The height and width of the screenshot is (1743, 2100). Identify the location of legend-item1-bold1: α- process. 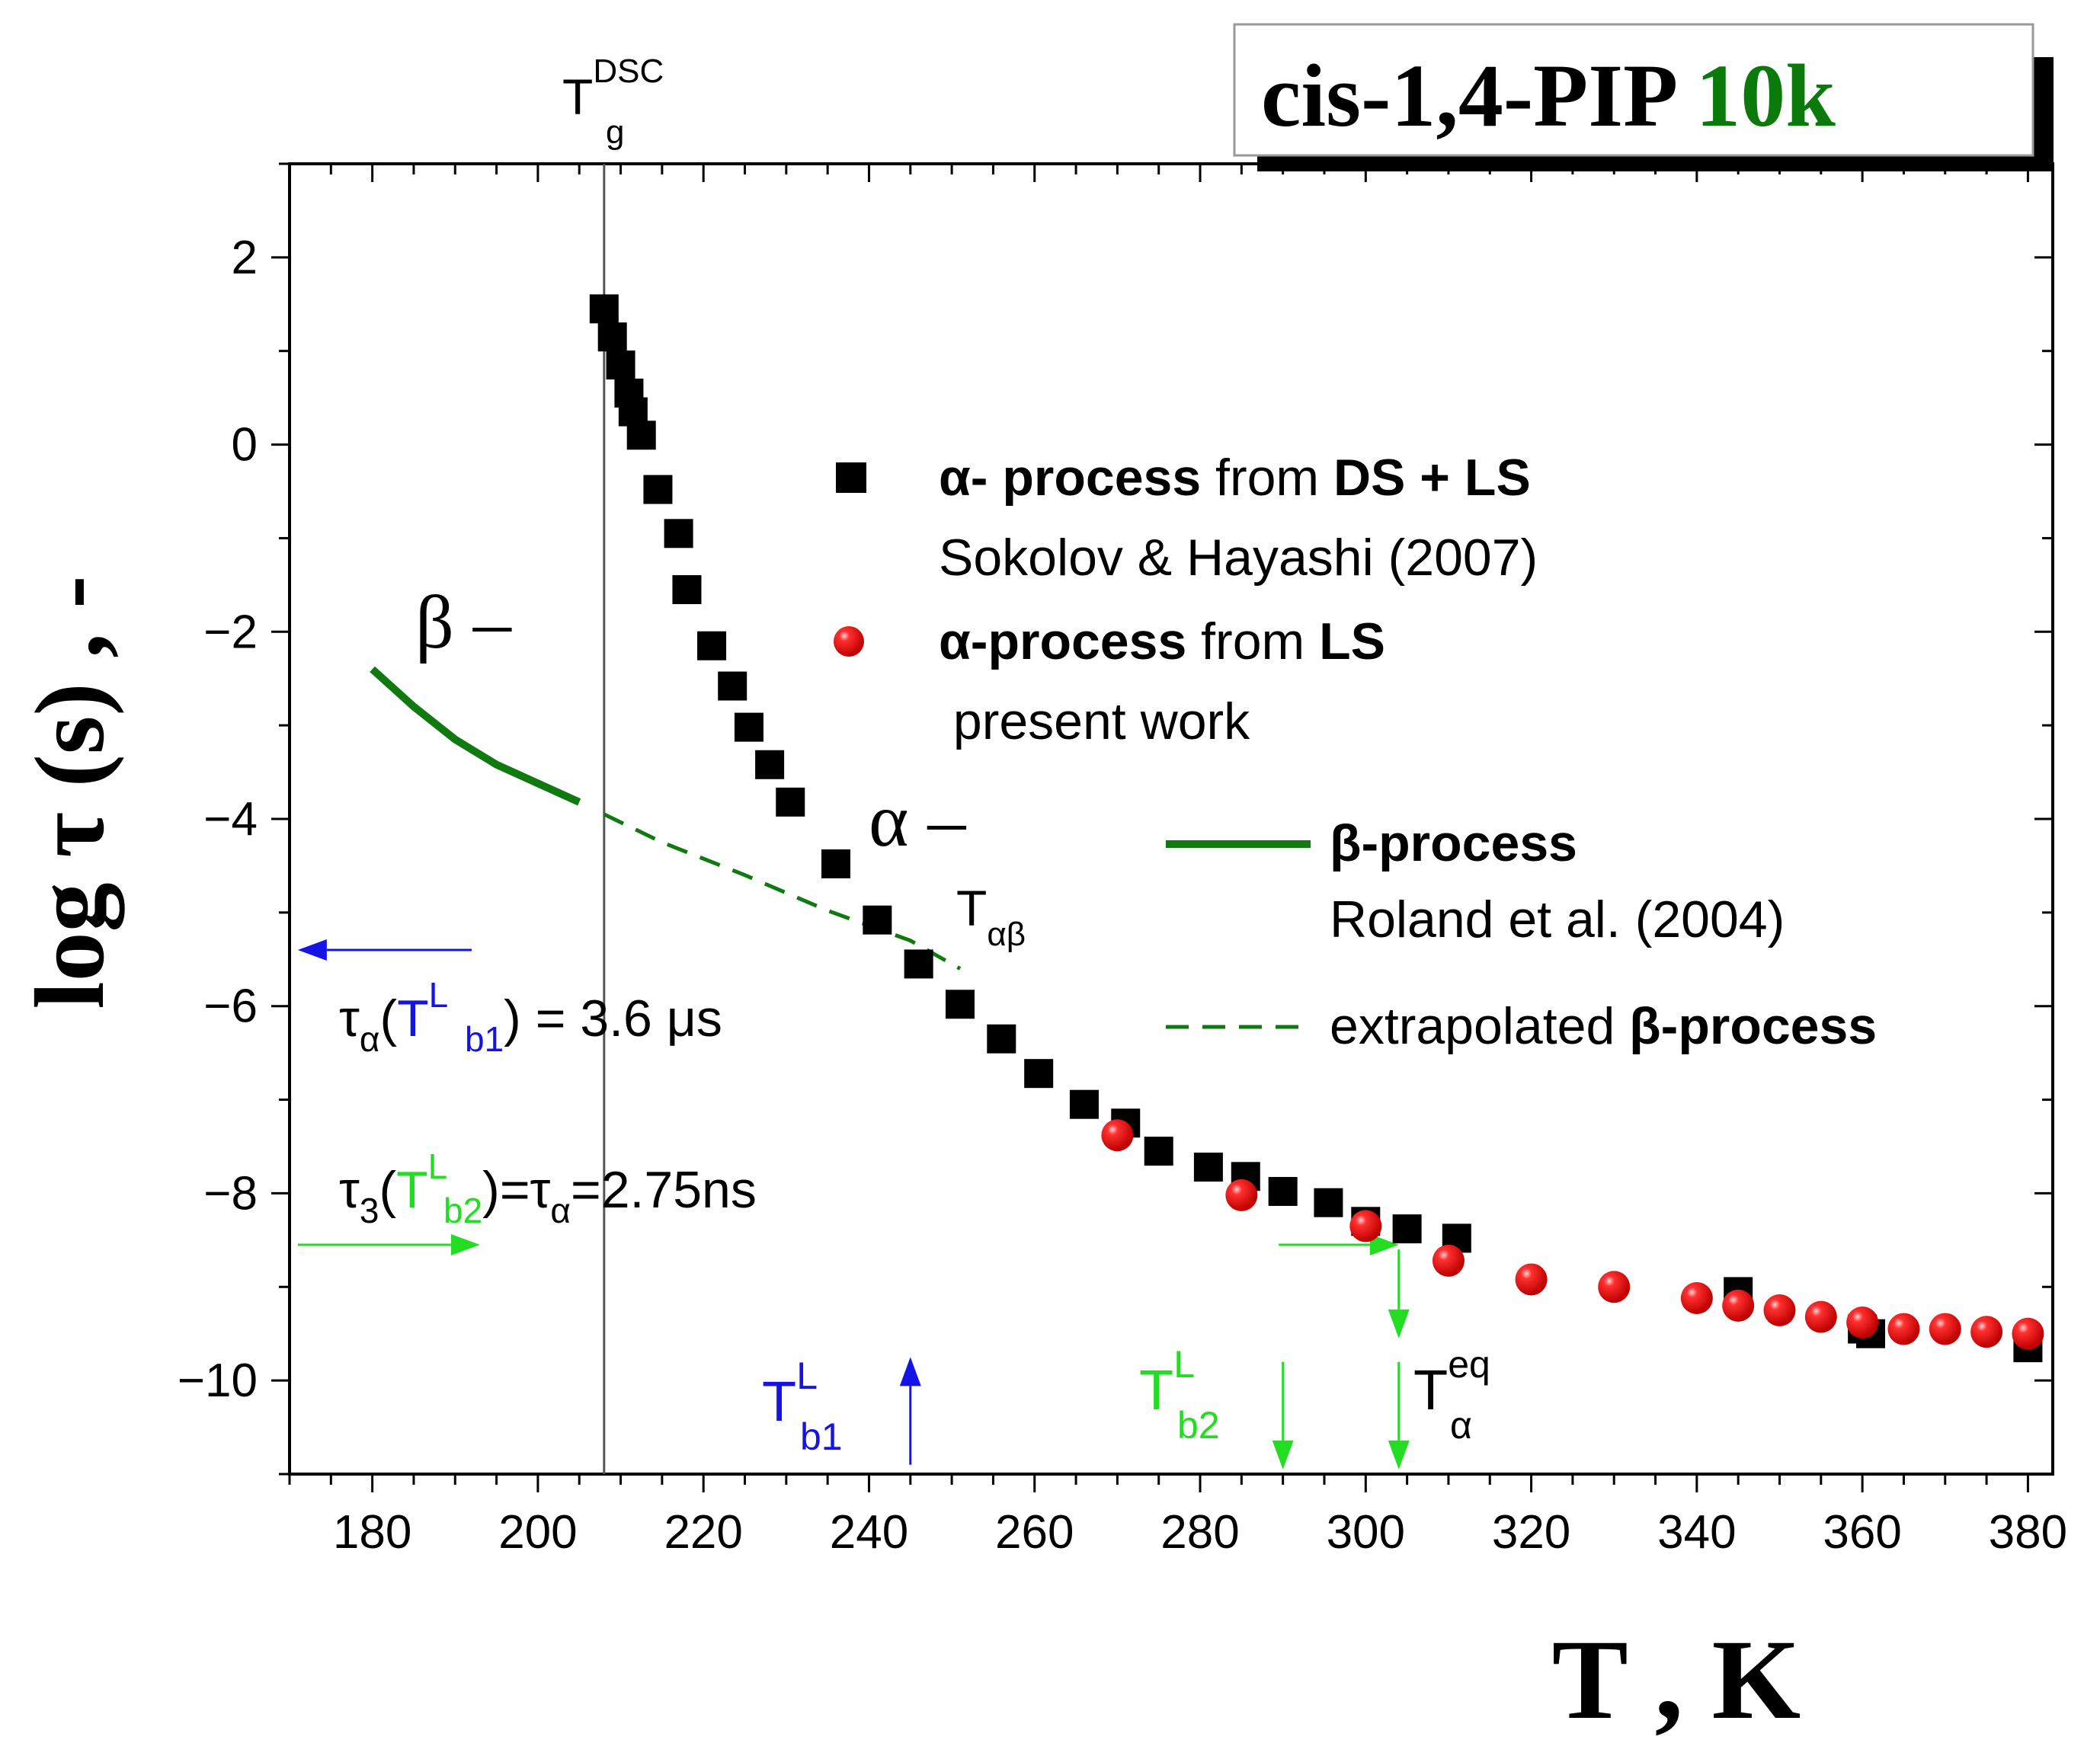
(1070, 478).